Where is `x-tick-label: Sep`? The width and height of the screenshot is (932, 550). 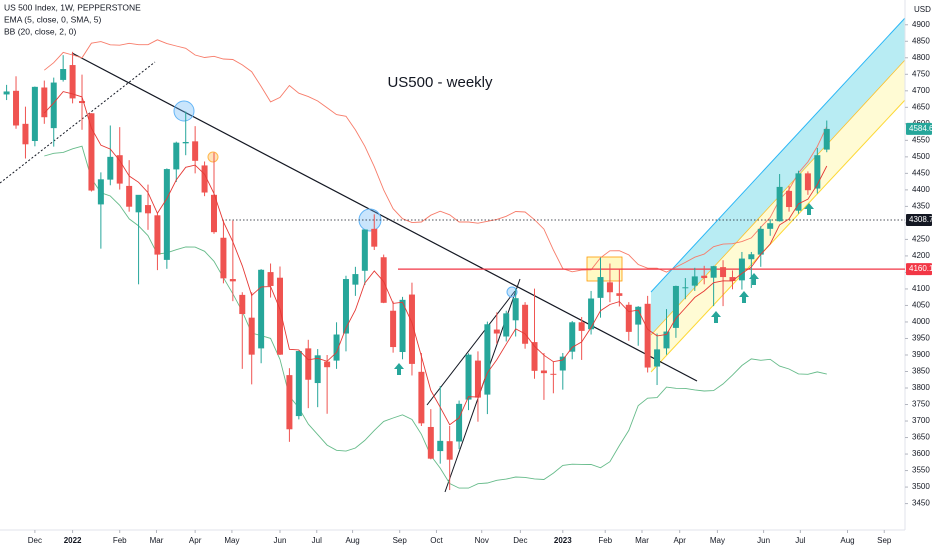 x-tick-label: Sep is located at coordinates (884, 540).